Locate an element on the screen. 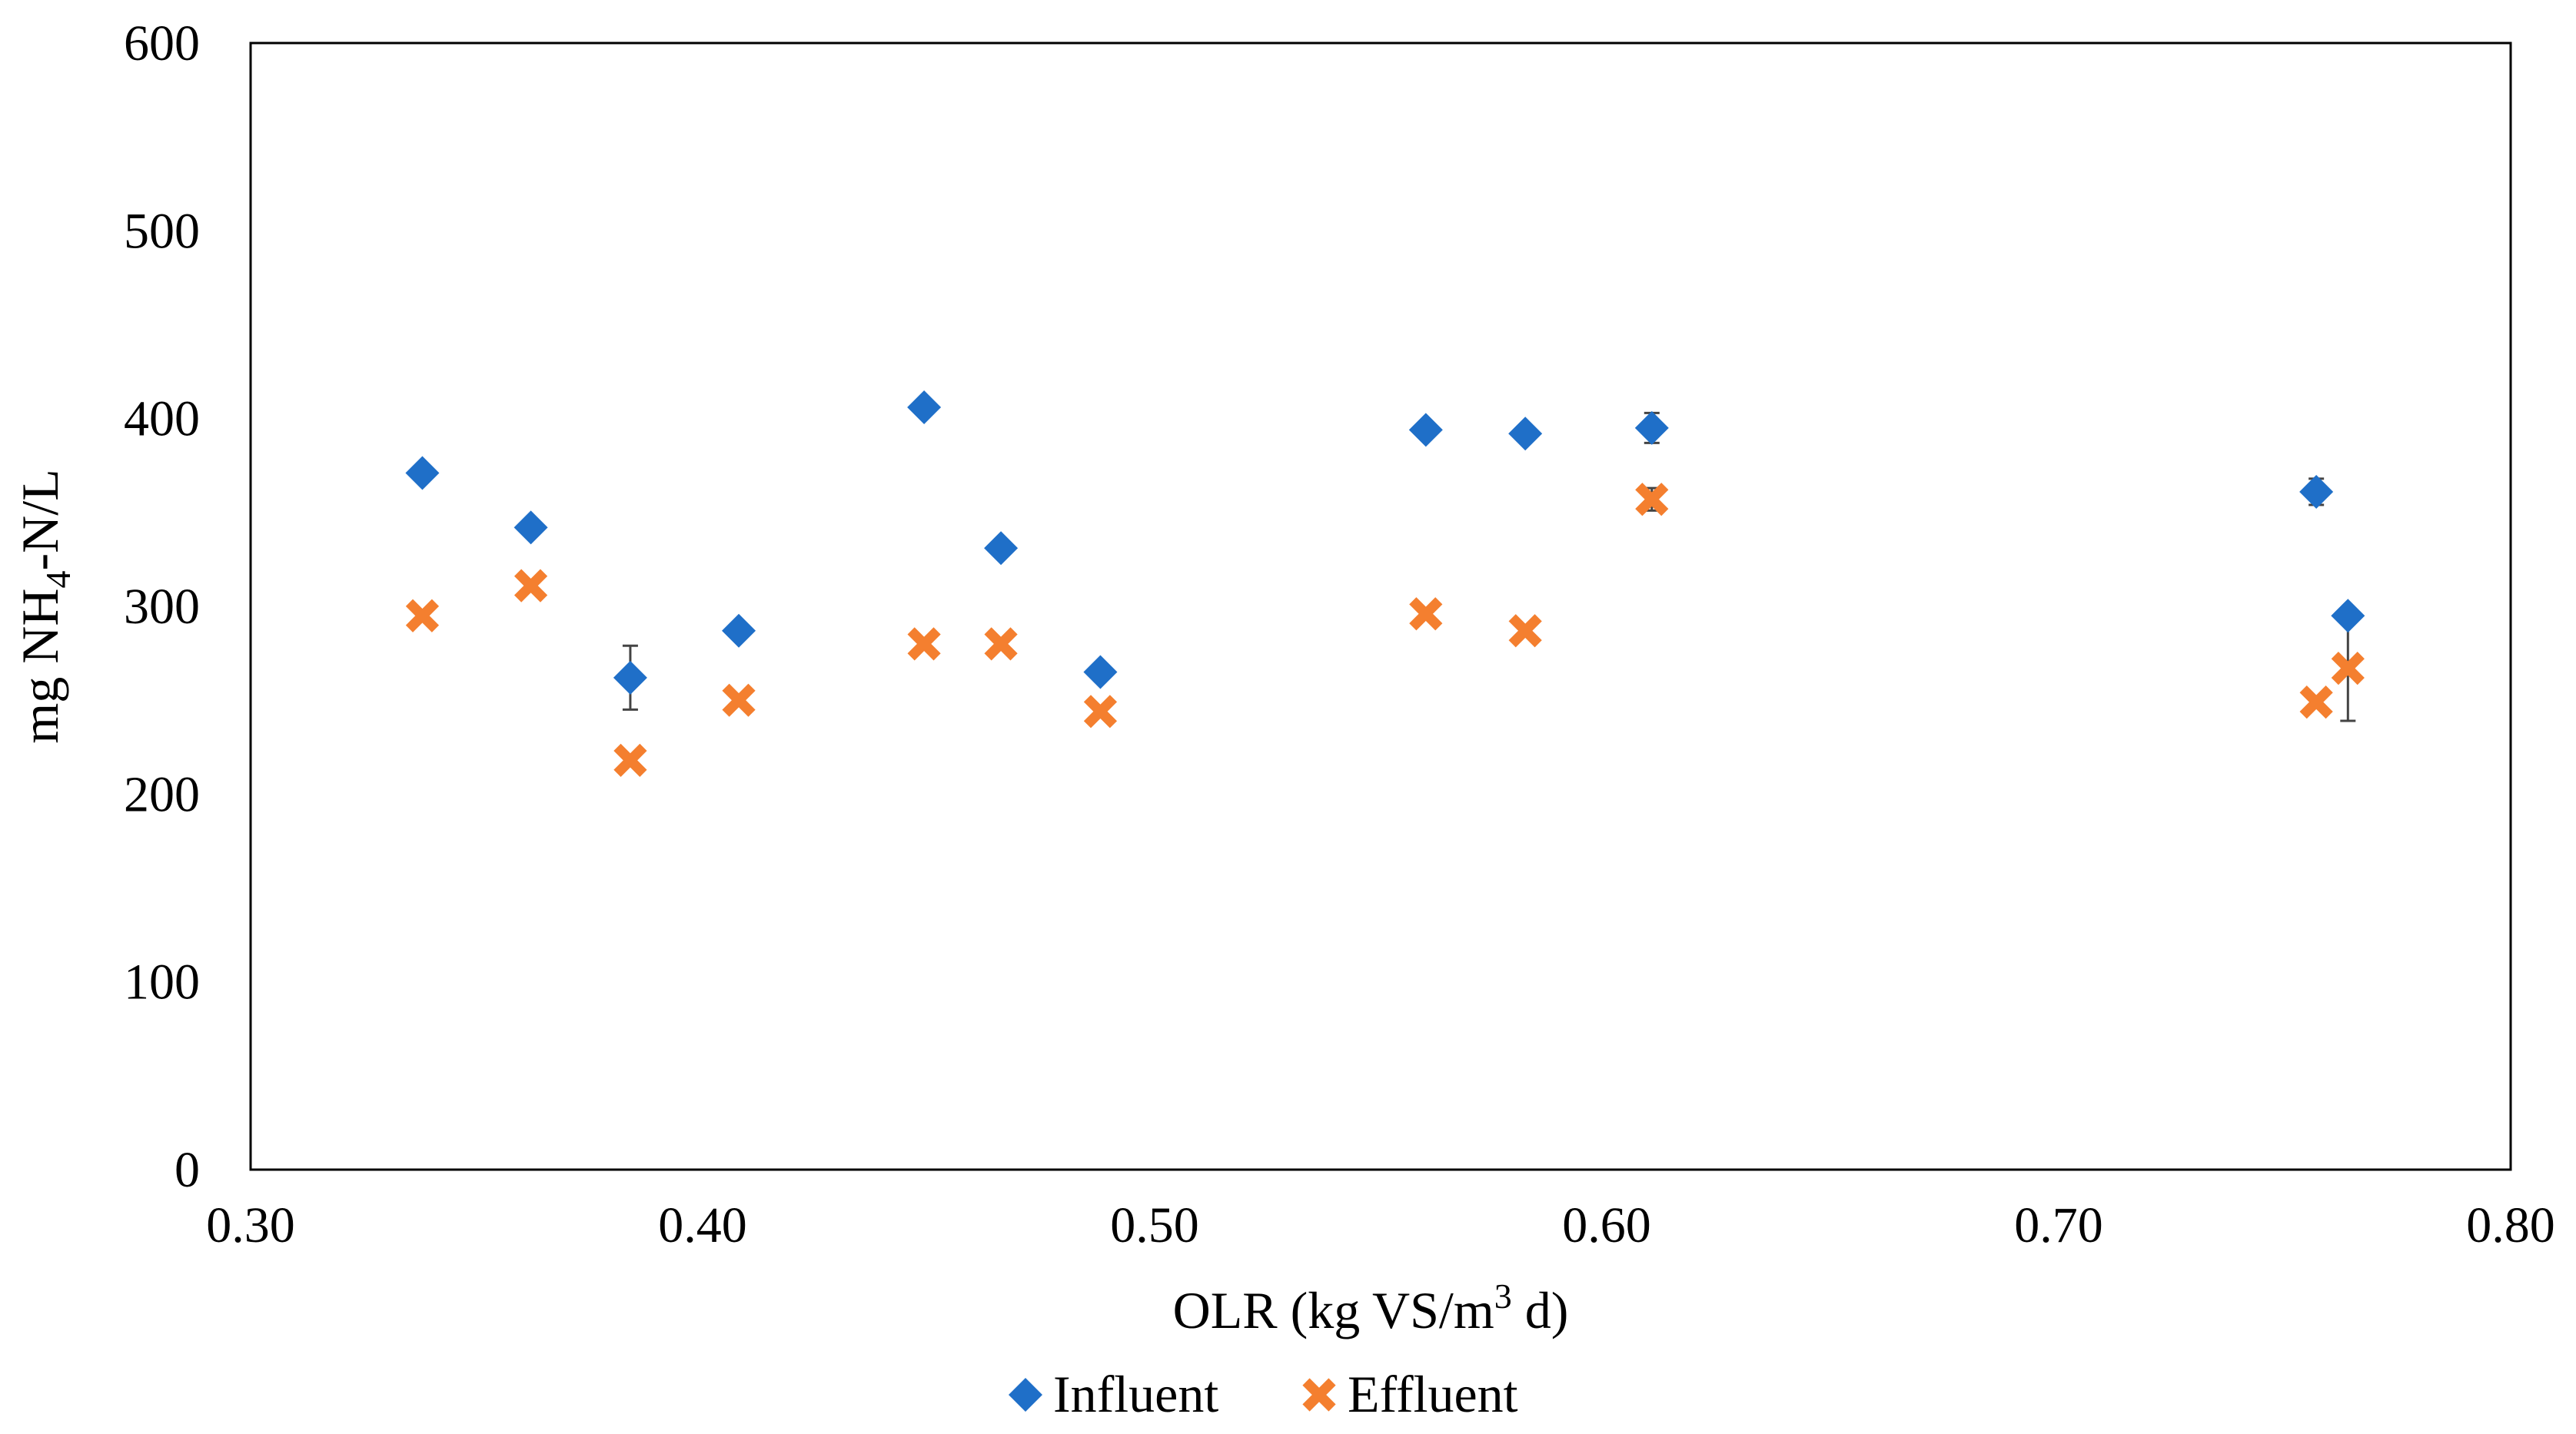 The width and height of the screenshot is (2576, 1434). legend-item-influent: Influent is located at coordinates (1113, 1394).